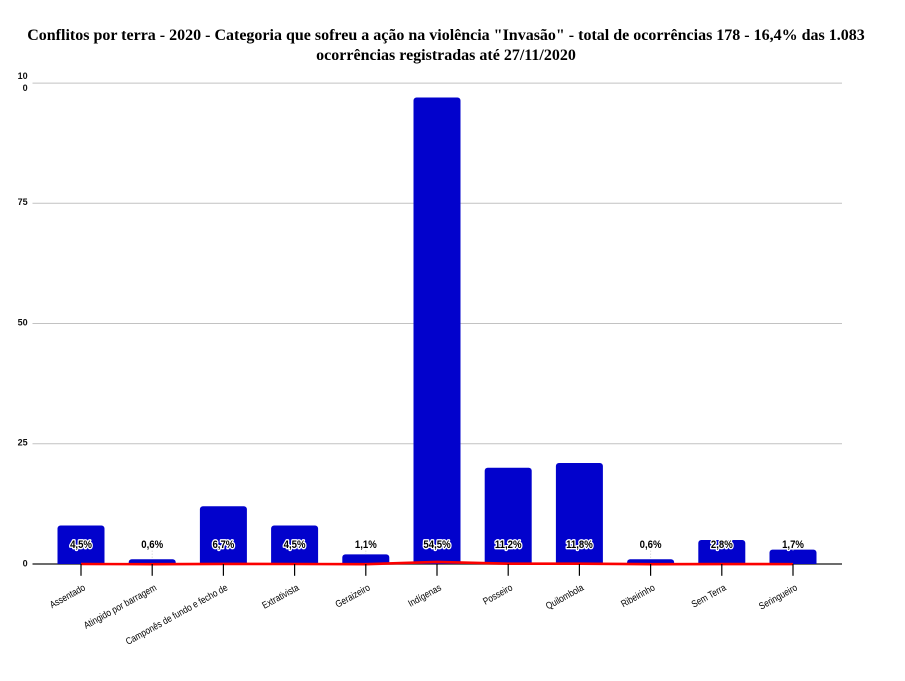  Describe the element at coordinates (437, 545) in the screenshot. I see `svg-text: 54,5%` at that location.